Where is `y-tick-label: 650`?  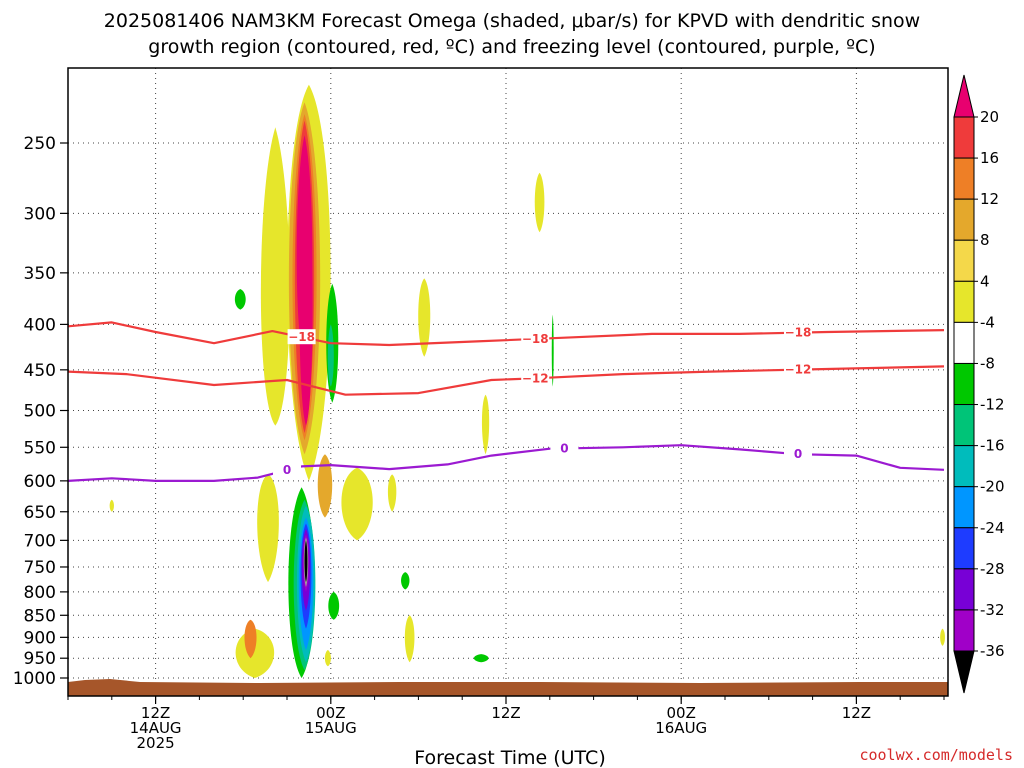
y-tick-label: 650 is located at coordinates (40, 513).